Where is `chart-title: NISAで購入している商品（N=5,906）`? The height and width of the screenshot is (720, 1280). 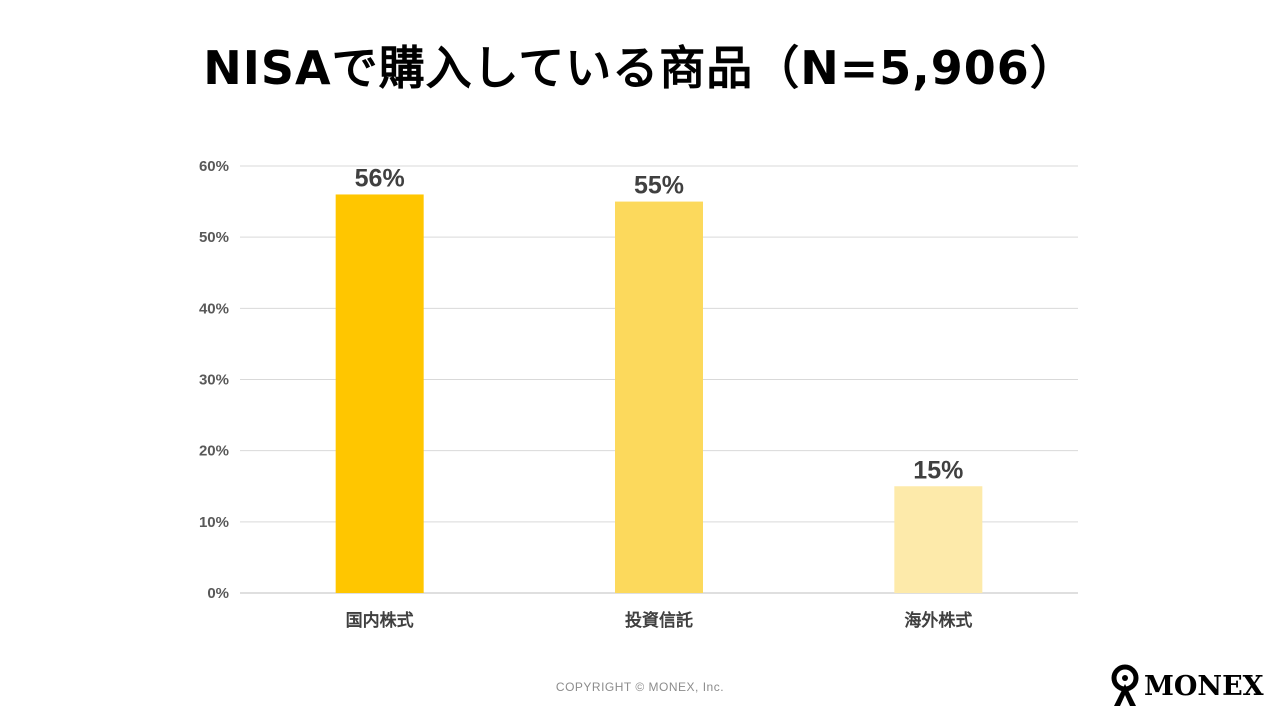
chart-title: NISAで購入している商品（N=5,906） is located at coordinates (640, 68).